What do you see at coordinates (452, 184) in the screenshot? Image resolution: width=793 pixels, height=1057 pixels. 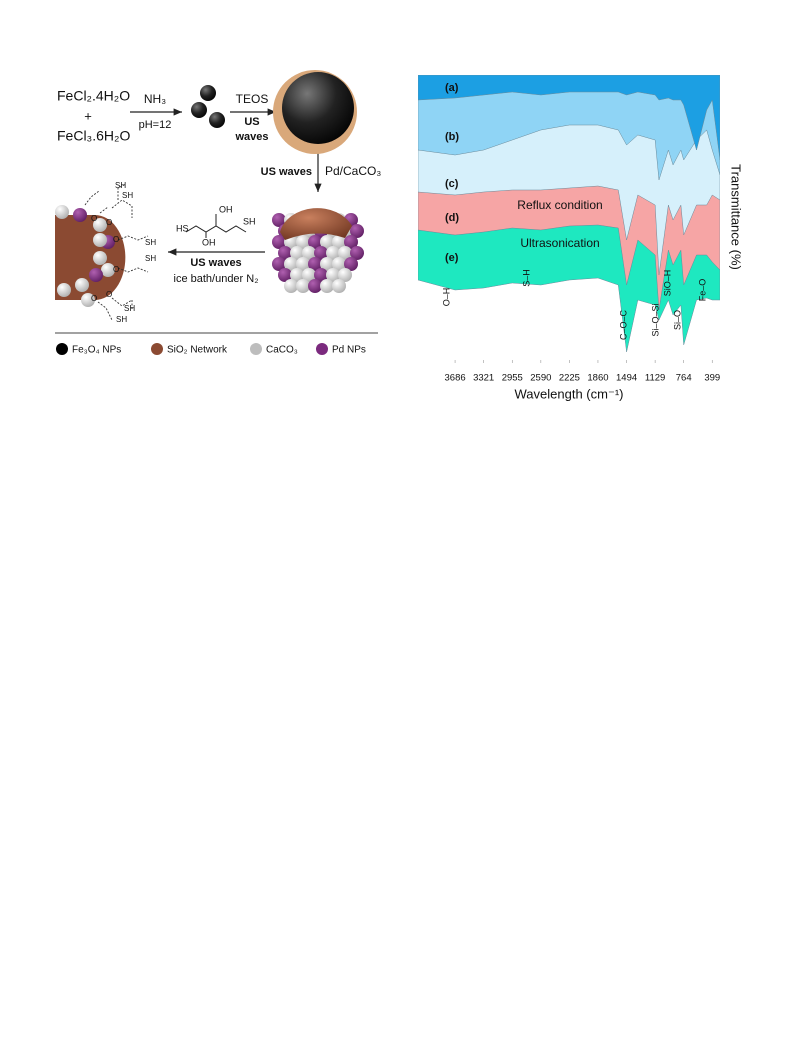 I see `series-label: (c)` at bounding box center [452, 184].